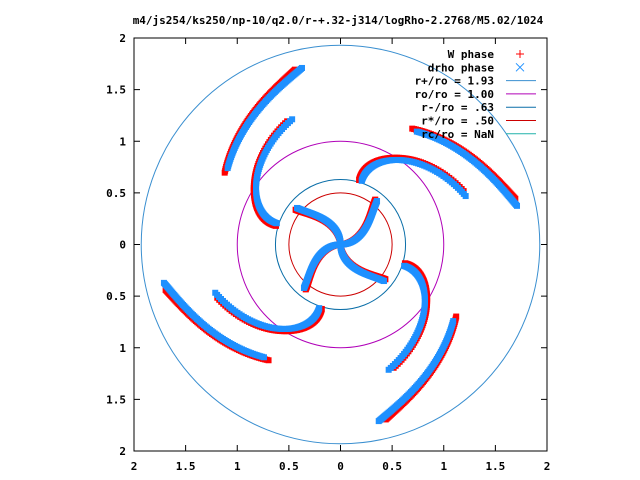 The height and width of the screenshot is (480, 640). I want to click on y-tick-label: 0, so click(122, 245).